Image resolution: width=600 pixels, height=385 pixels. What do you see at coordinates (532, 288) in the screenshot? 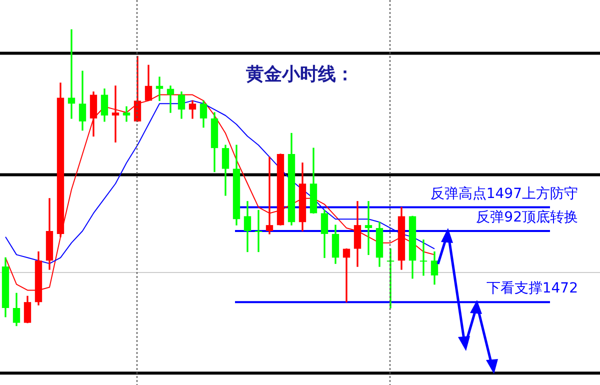
I see `ref-line-label: 下看支撑1472` at bounding box center [532, 288].